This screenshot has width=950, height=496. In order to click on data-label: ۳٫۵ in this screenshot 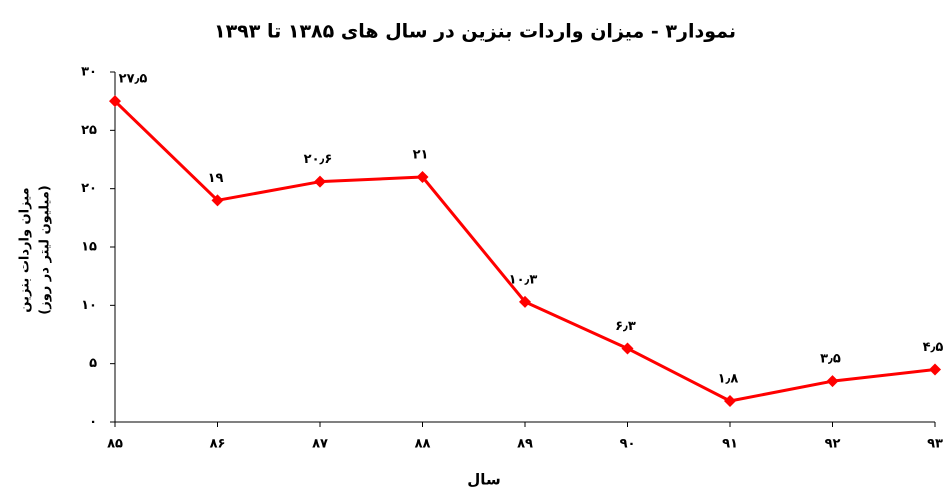, I will do `click(830, 359)`.